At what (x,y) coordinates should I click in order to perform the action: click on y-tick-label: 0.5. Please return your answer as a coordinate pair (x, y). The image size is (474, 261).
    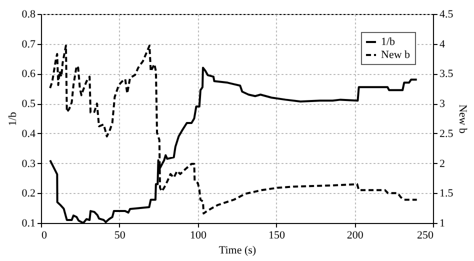
    Looking at the image, I should click on (29, 104).